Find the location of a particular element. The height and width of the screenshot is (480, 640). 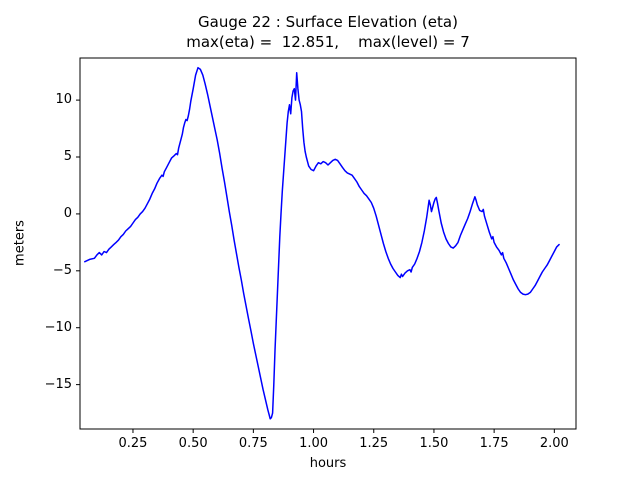

y-tick-label: 10 is located at coordinates (63, 100).